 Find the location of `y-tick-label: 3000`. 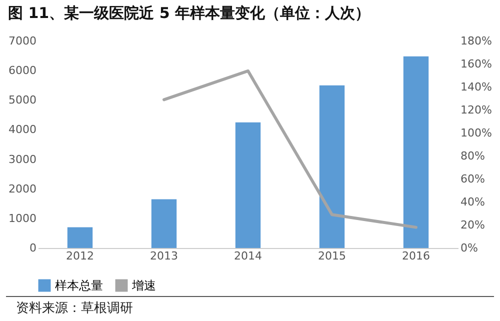

y-tick-label: 3000 is located at coordinates (22, 159).